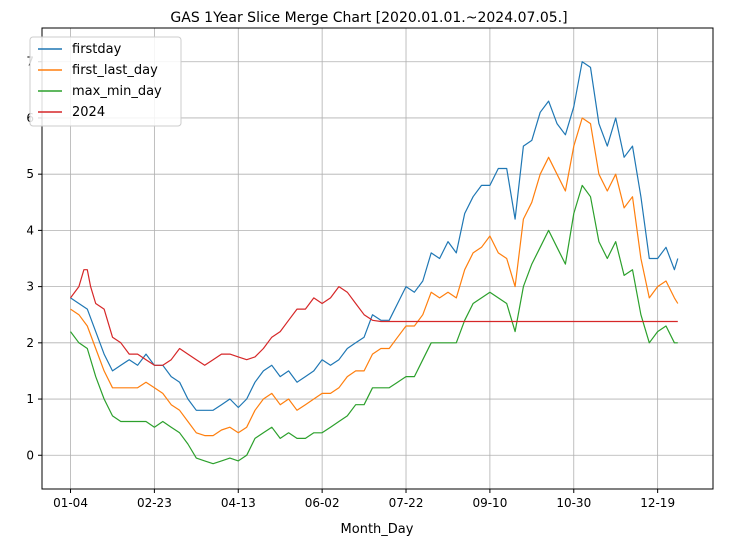 The height and width of the screenshot is (549, 736). Describe the element at coordinates (70, 503) in the screenshot. I see `x-tick-label: 01-04` at that location.